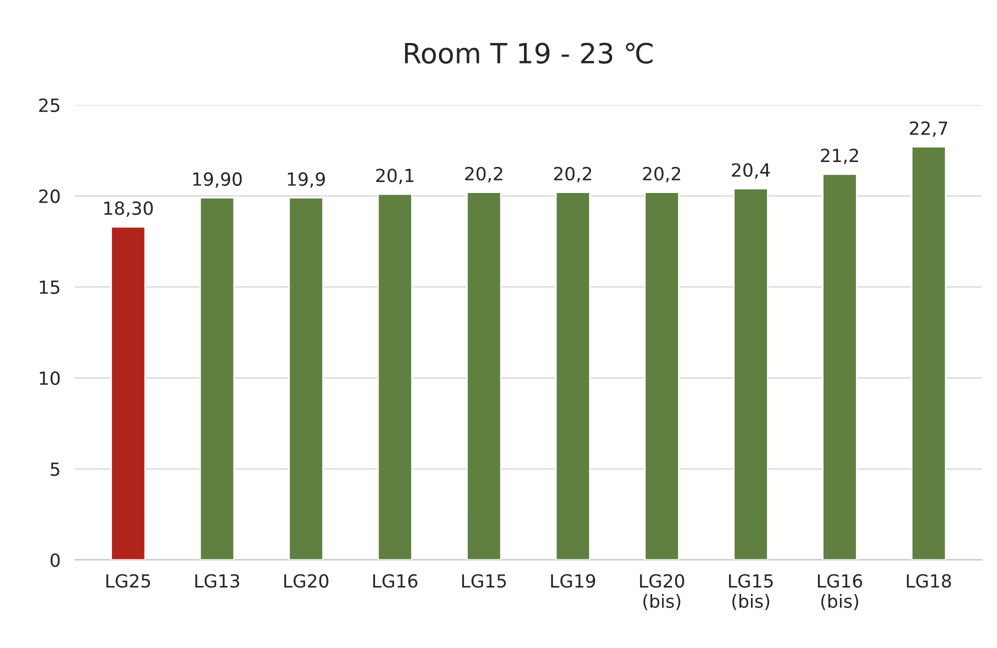  What do you see at coordinates (840, 592) in the screenshot?
I see `x-tick-label: LG16 (bis)` at bounding box center [840, 592].